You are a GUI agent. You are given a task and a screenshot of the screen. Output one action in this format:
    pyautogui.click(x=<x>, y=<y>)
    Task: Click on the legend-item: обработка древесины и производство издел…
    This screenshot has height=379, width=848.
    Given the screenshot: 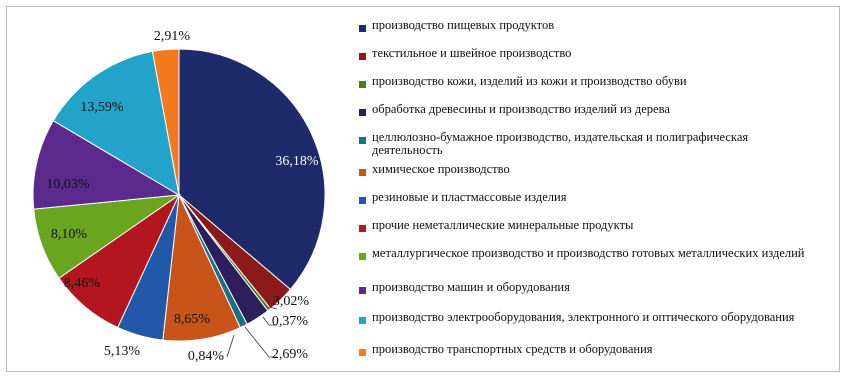 What is the action you would take?
    pyautogui.click(x=514, y=109)
    